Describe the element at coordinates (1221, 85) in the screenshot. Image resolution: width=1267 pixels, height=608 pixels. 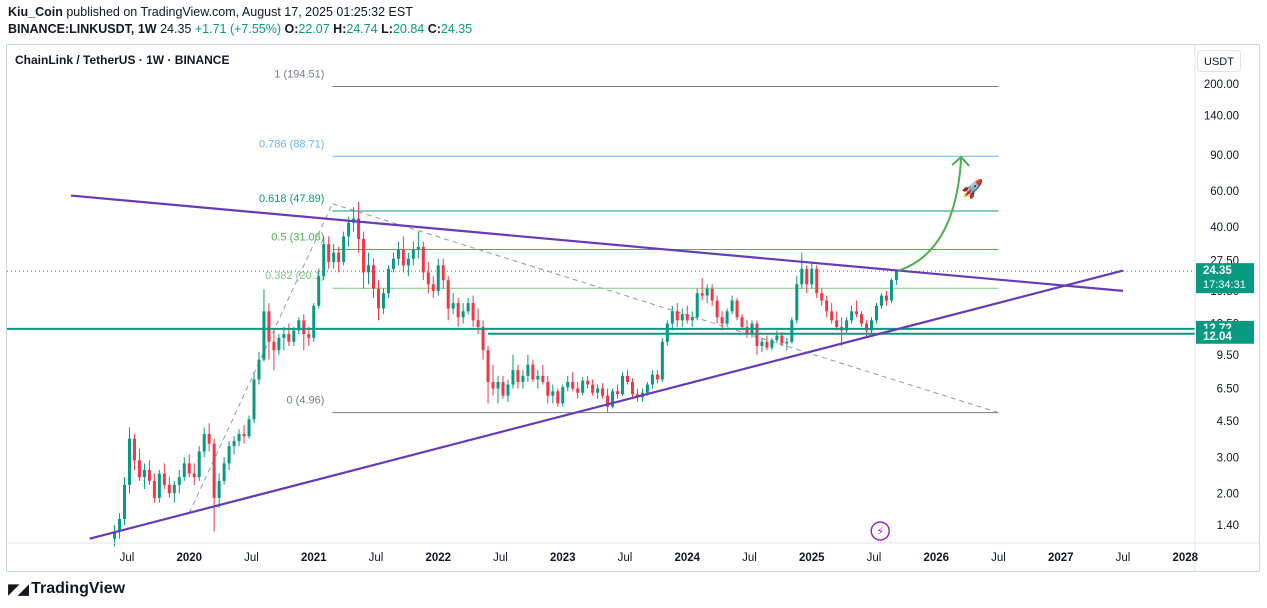
I see `price-axis-tick: 200.00` at that location.